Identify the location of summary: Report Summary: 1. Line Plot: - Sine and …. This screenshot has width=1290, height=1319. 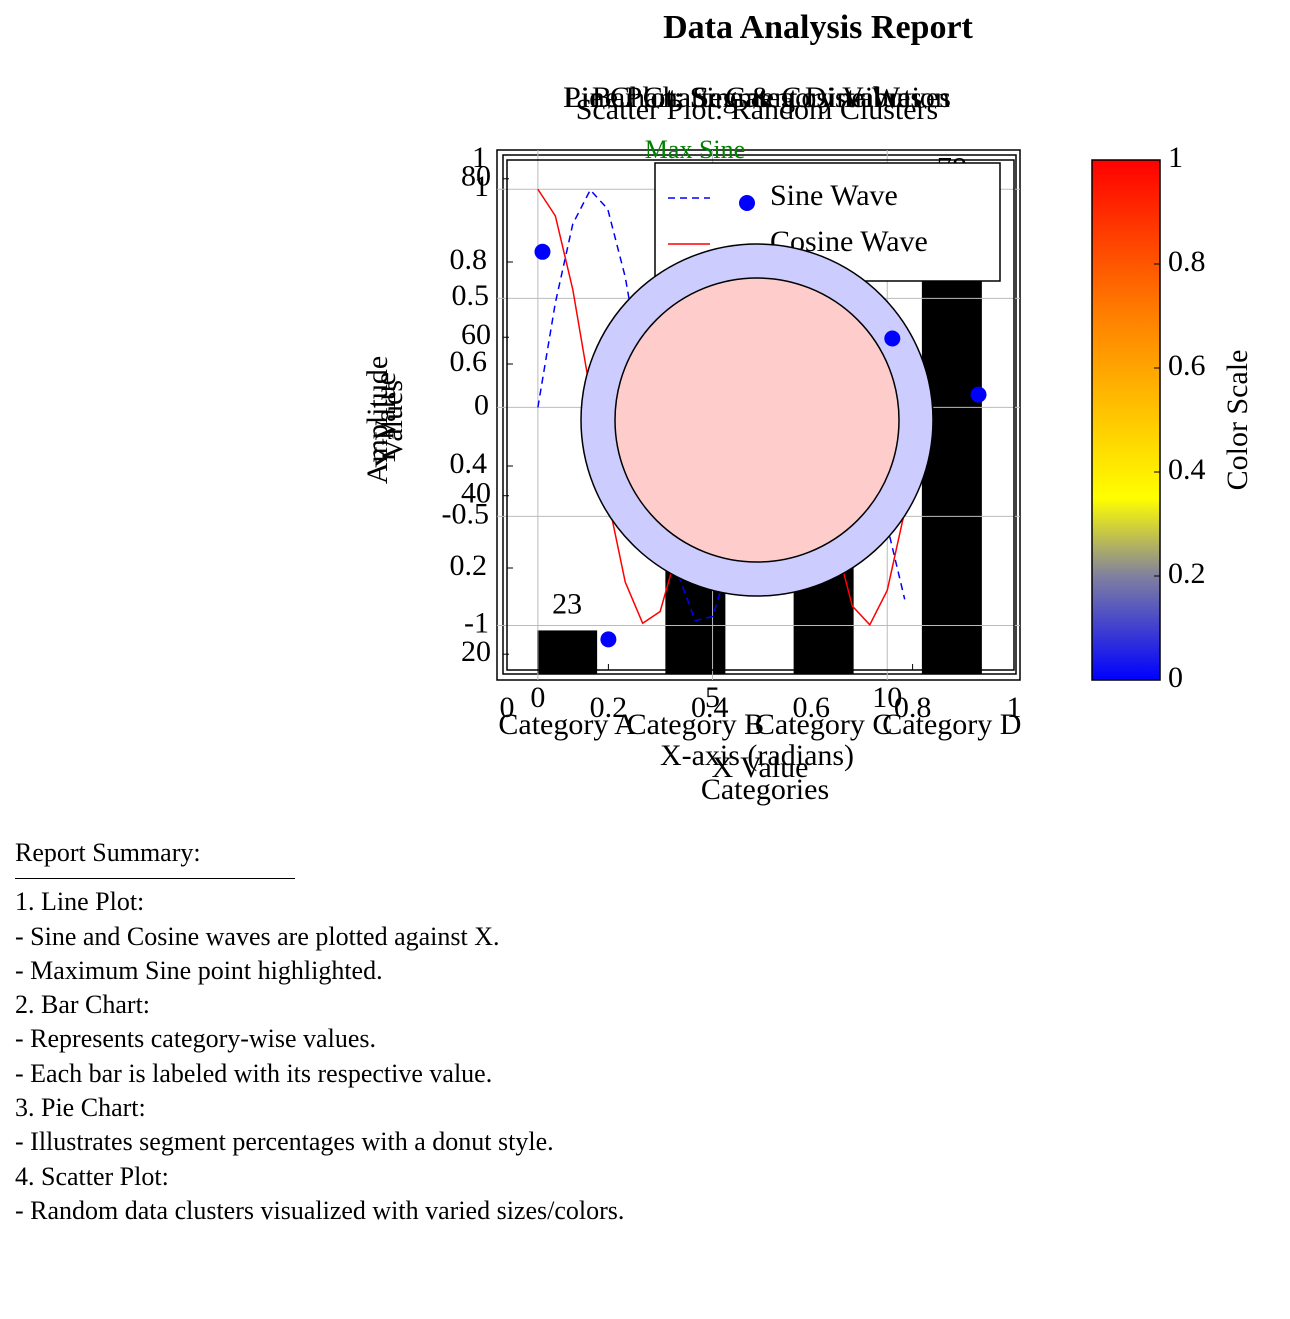
(319, 1032).